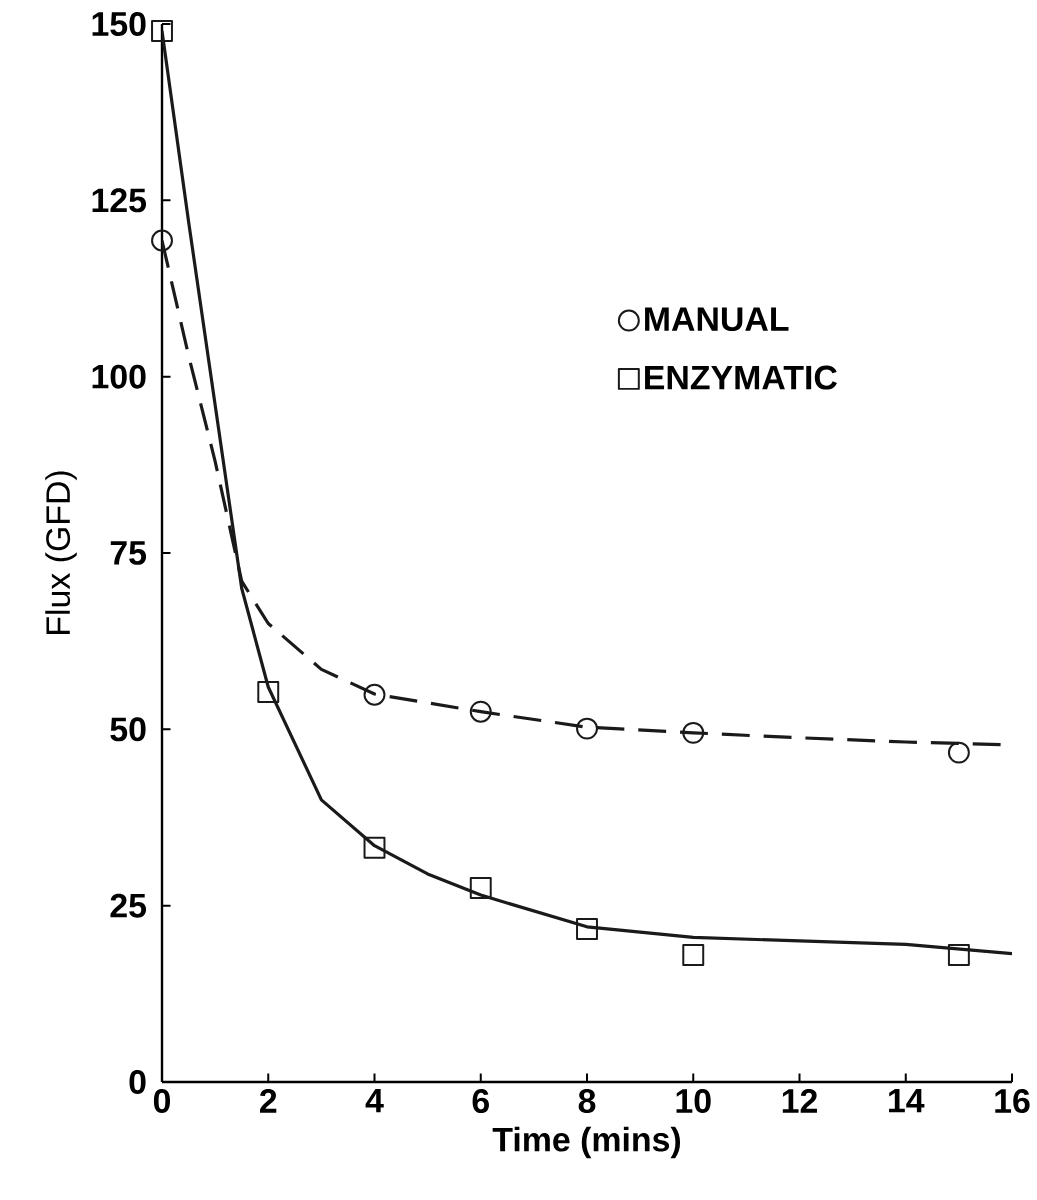 The height and width of the screenshot is (1200, 1037). I want to click on y-tick-label: 125, so click(119, 200).